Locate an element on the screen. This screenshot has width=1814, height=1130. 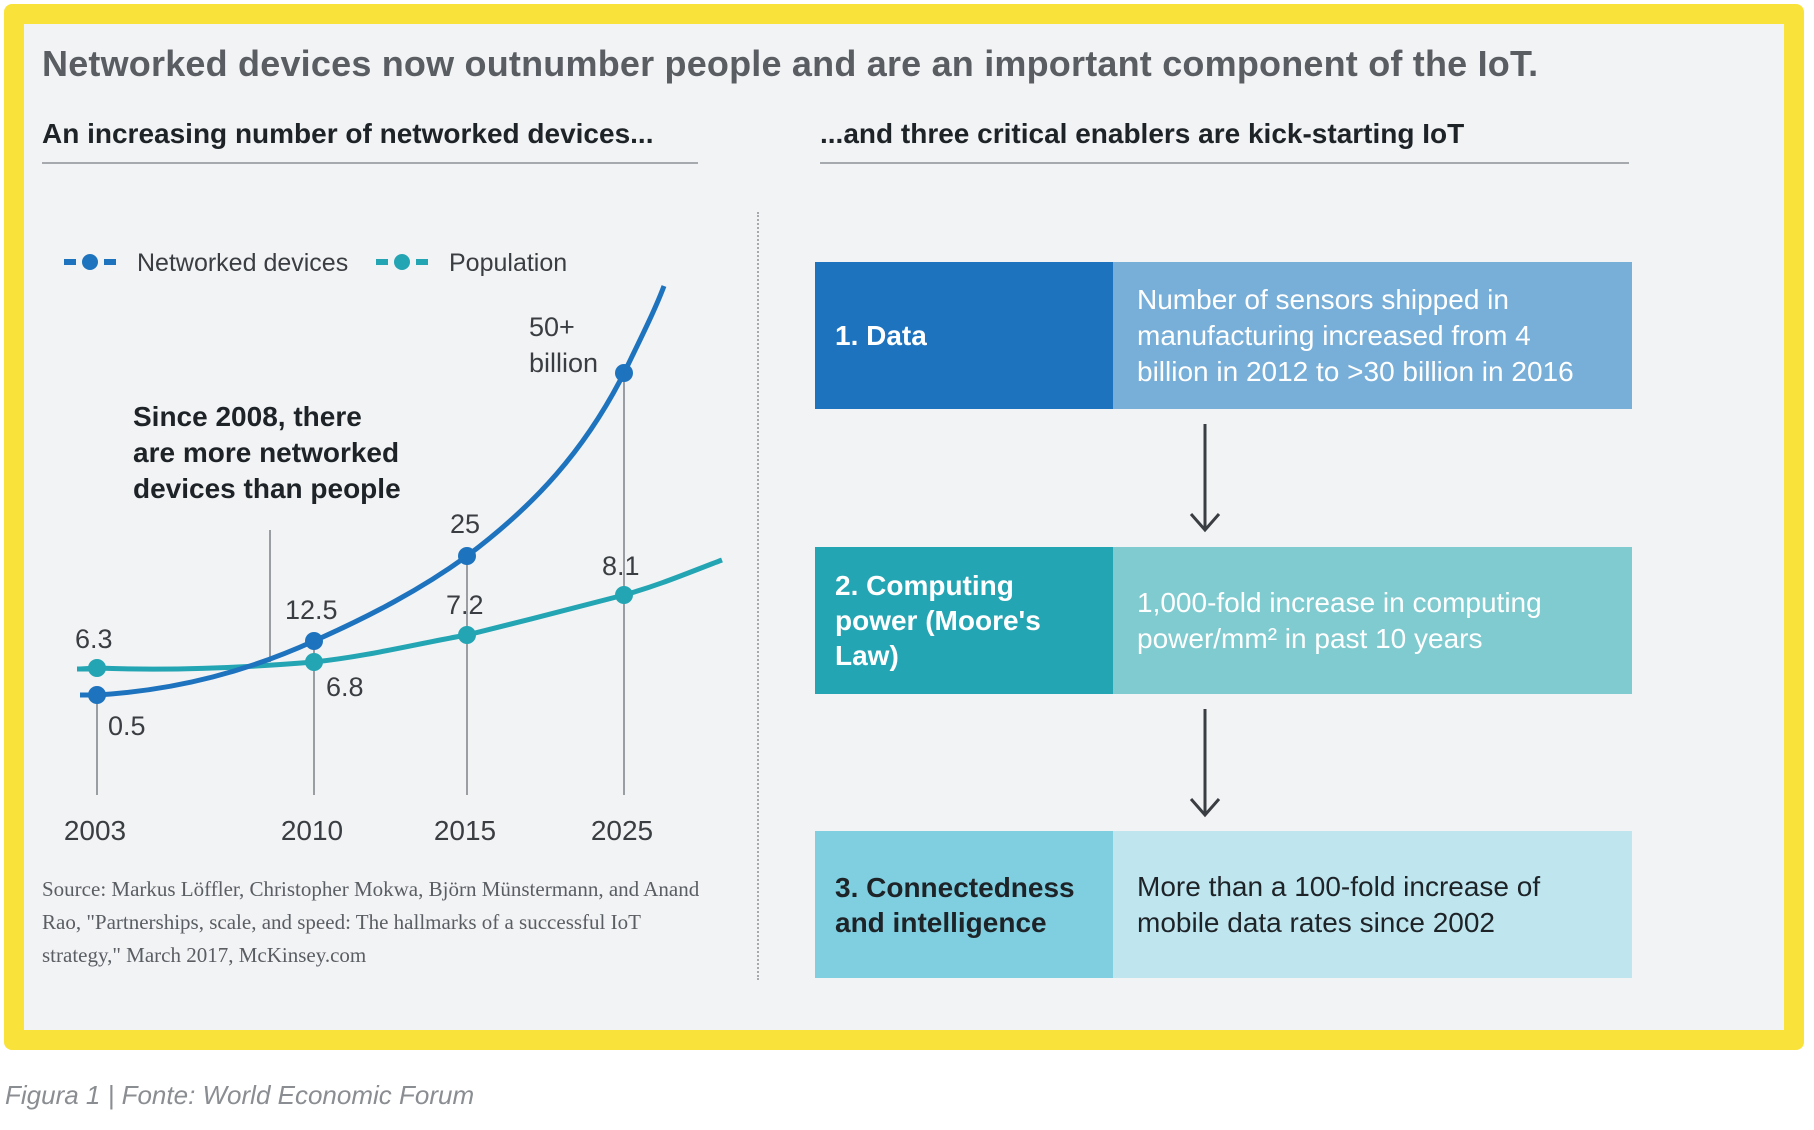
figure-caption: Figura 1 | Fonte: World Economic Forum is located at coordinates (240, 1095).